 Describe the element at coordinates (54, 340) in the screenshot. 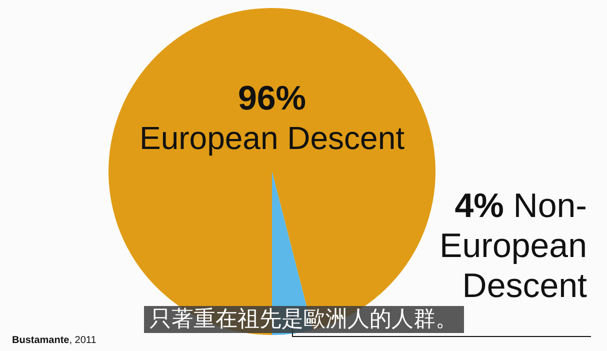

I see `text: Bustamante, 2011` at that location.